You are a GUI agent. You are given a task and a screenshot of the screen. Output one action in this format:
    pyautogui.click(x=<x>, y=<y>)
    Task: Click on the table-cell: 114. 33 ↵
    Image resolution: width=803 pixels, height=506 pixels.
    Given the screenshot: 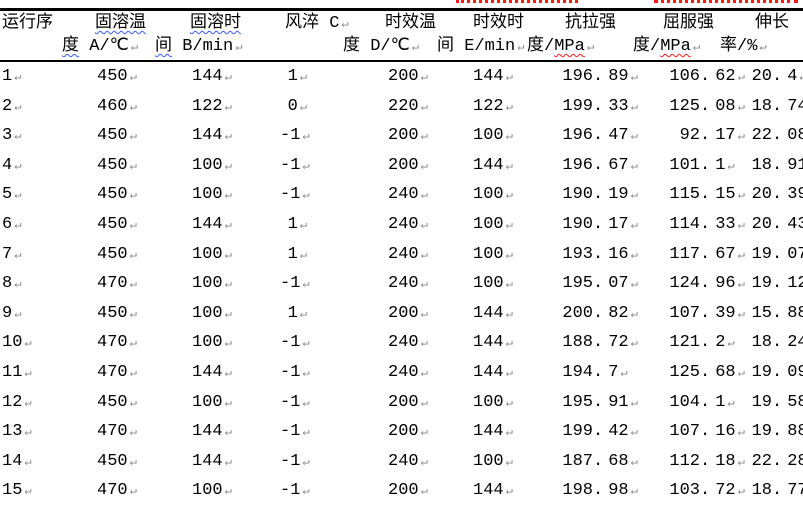 What is the action you would take?
    pyautogui.click(x=687, y=225)
    